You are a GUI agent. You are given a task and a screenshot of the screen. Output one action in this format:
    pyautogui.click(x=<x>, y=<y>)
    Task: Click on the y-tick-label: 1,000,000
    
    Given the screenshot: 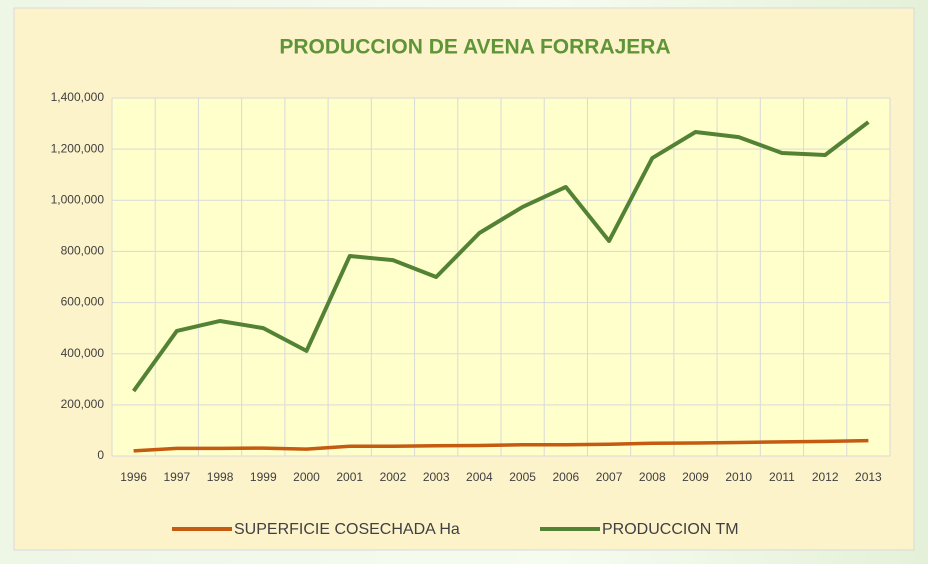 What is the action you would take?
    pyautogui.click(x=78, y=199)
    